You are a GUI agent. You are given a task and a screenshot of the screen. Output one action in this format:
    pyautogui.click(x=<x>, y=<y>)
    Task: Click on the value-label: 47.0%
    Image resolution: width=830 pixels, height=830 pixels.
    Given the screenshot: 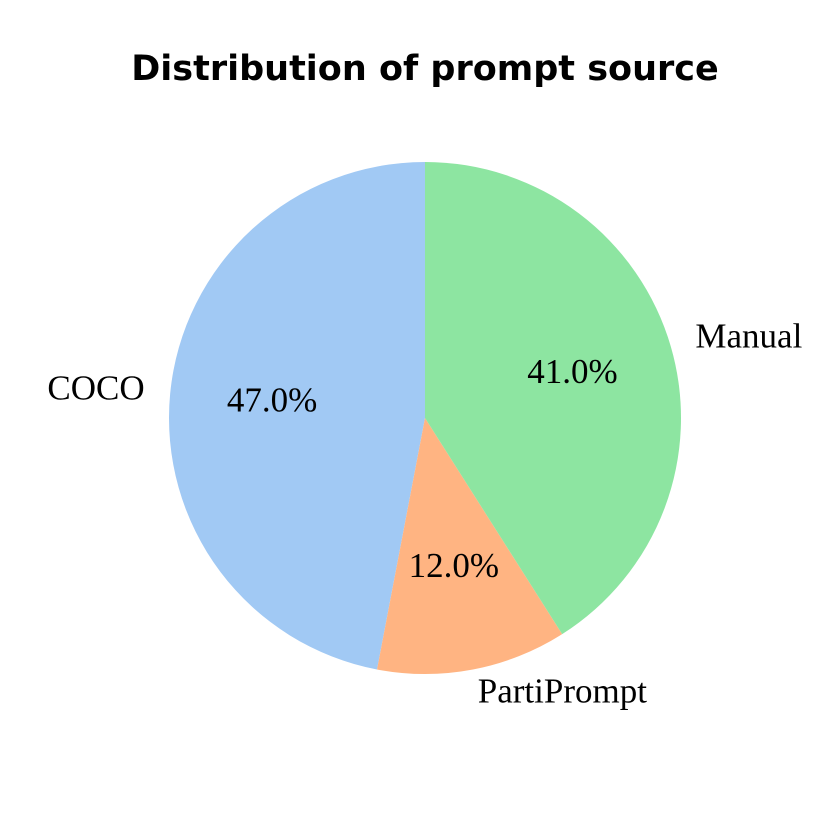 What is the action you would take?
    pyautogui.click(x=272, y=400)
    